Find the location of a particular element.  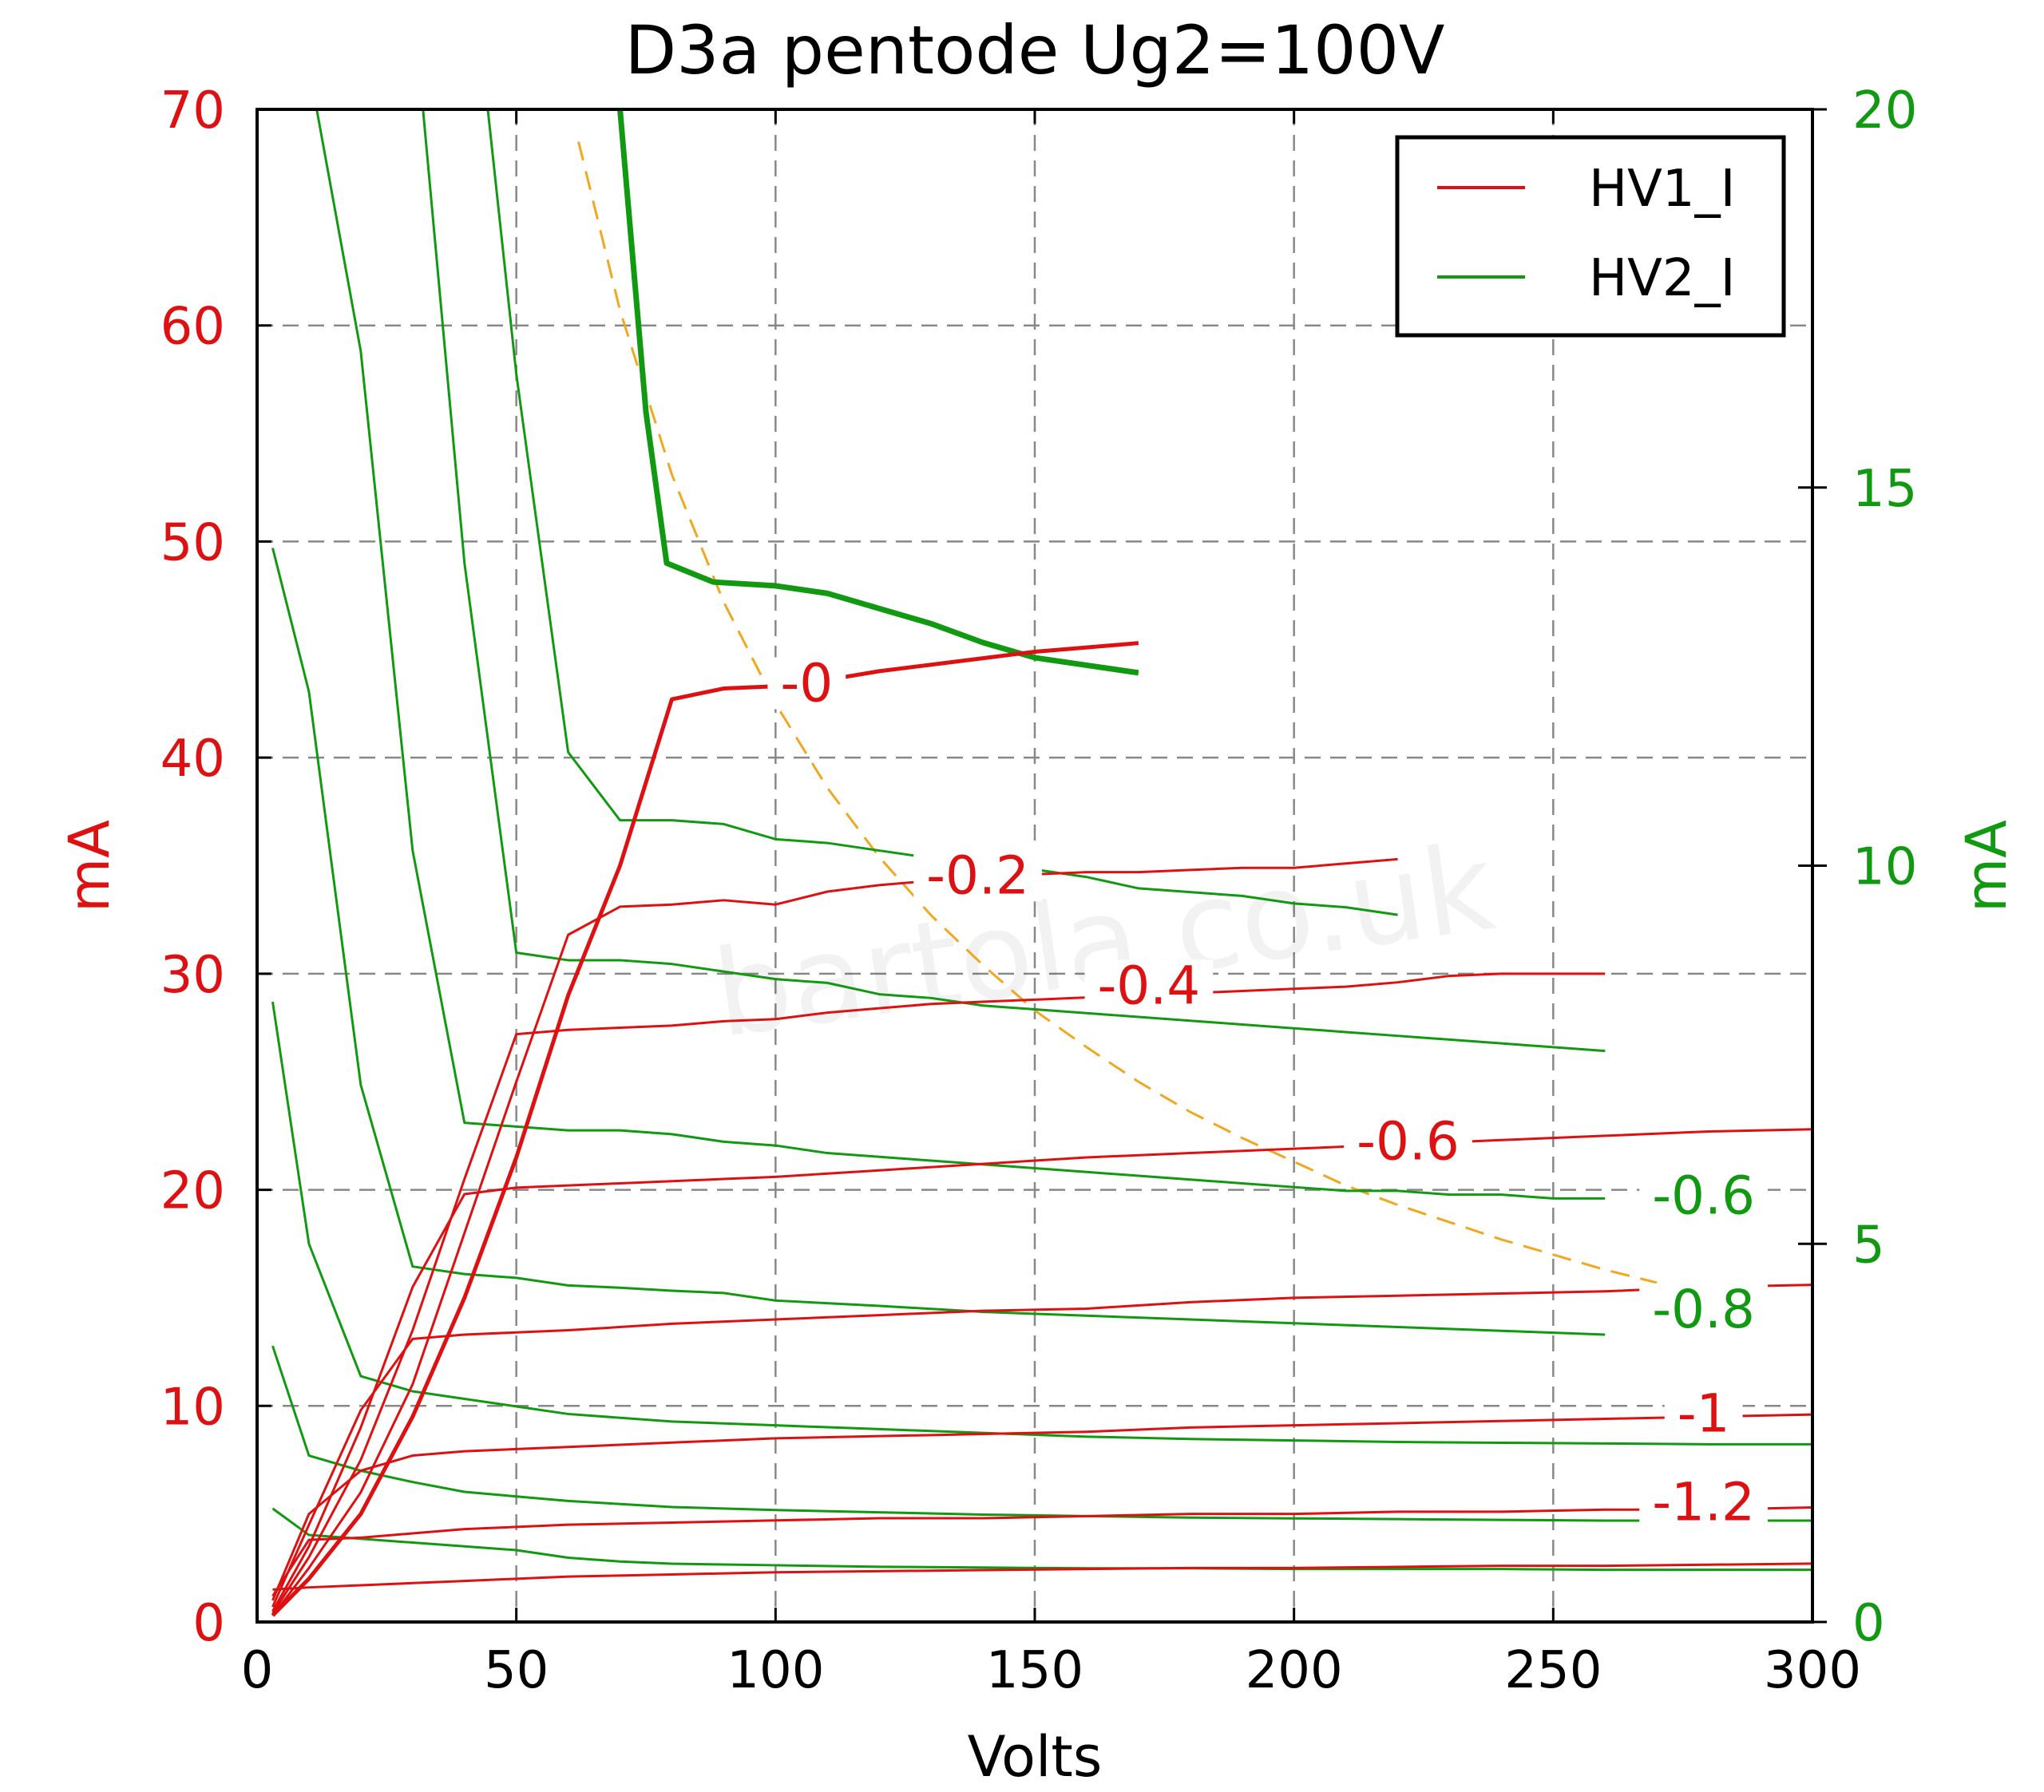

curve-label-group: -0.8 is located at coordinates (1704, 1309).